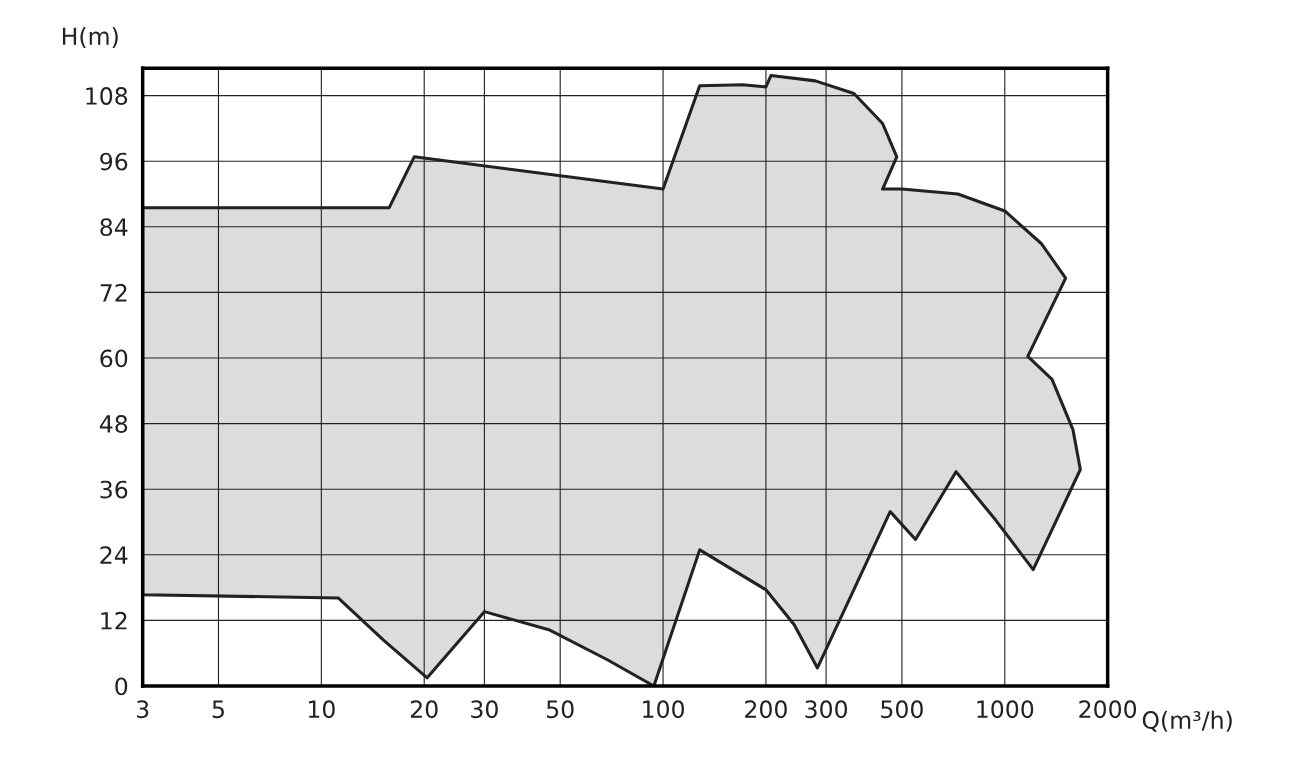  What do you see at coordinates (321, 709) in the screenshot?
I see `x-tick-label: 10` at bounding box center [321, 709].